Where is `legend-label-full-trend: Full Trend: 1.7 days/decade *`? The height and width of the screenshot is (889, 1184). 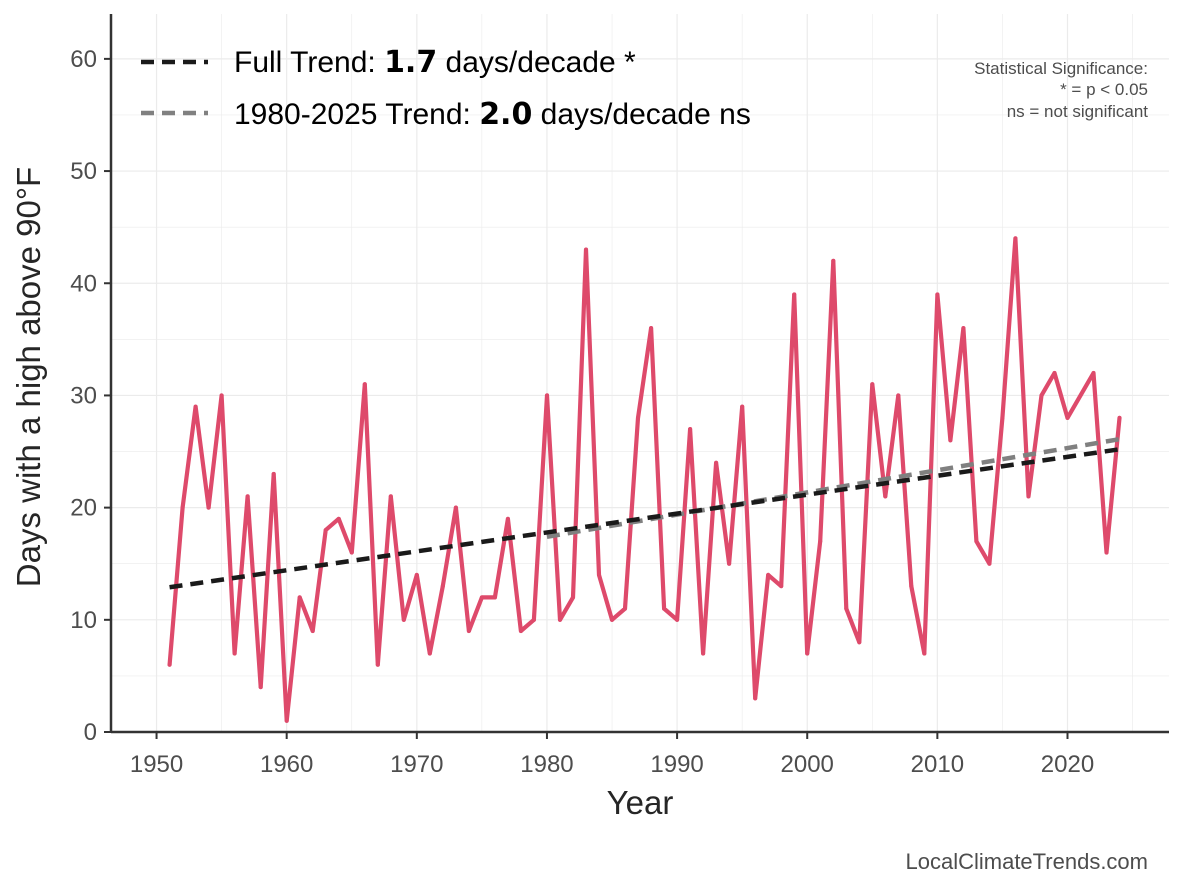 legend-label-full-trend: Full Trend: 1.7 days/decade * is located at coordinates (435, 62).